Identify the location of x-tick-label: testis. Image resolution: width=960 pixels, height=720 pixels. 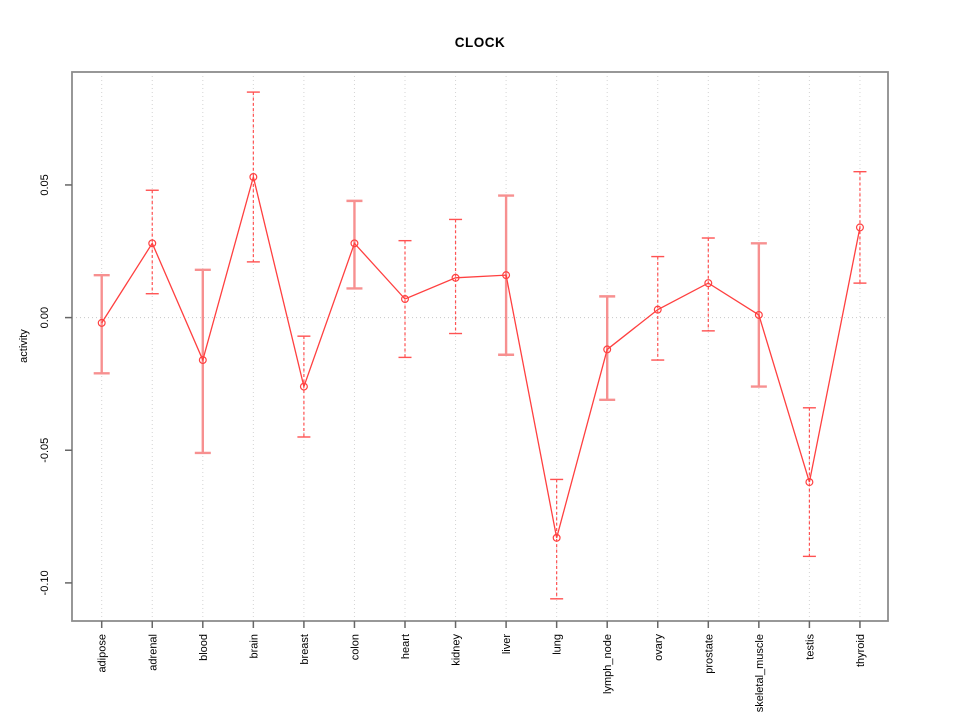
(810, 647).